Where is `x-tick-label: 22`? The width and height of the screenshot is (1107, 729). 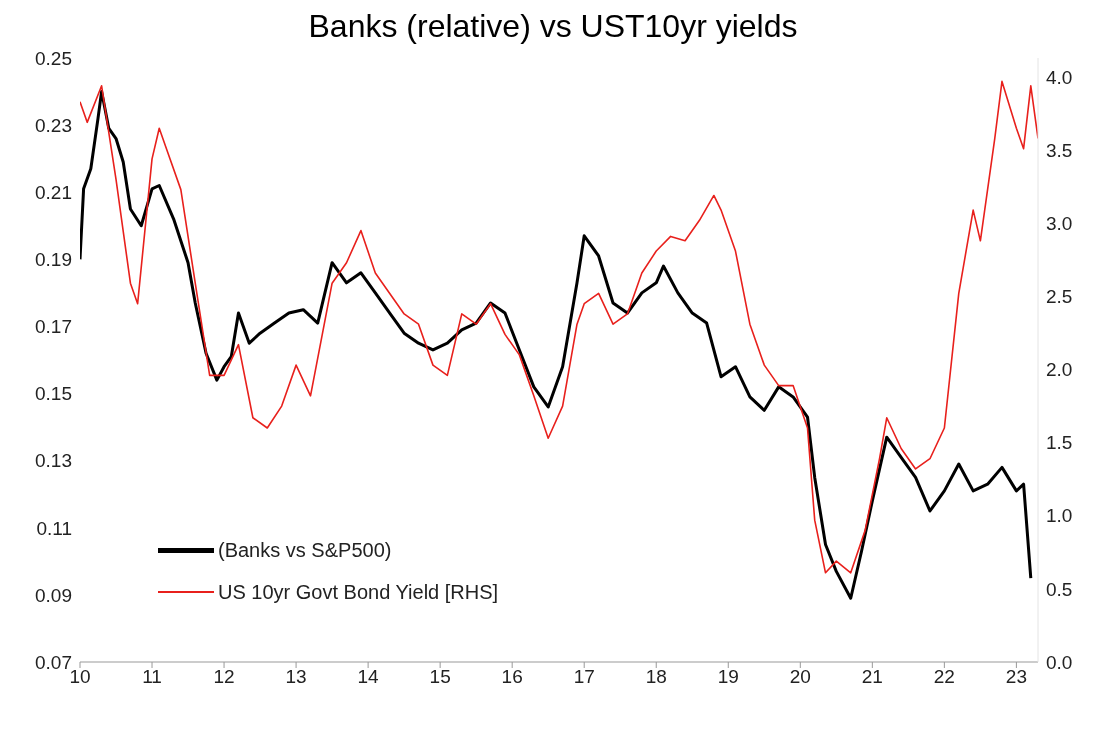
x-tick-label: 22 is located at coordinates (944, 677).